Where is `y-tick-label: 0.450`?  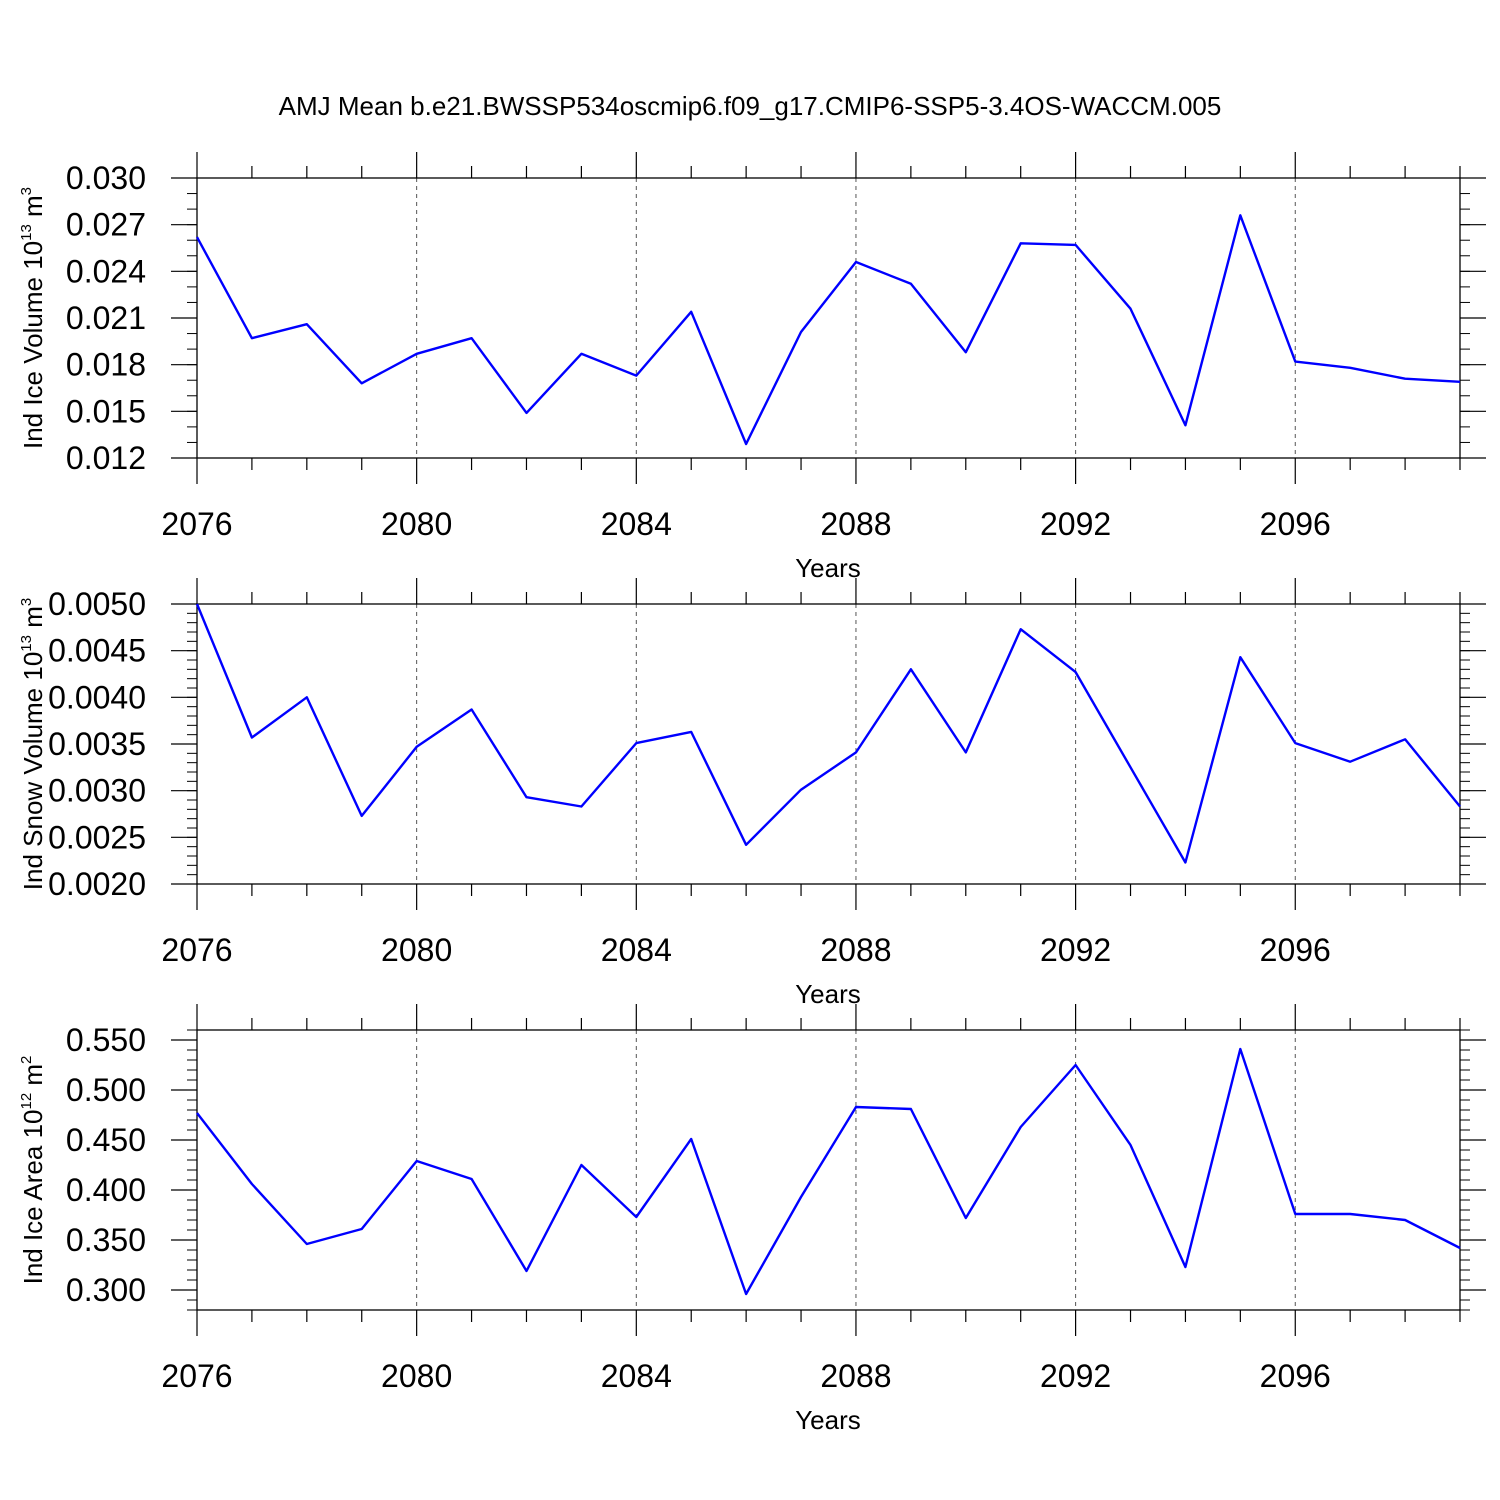 y-tick-label: 0.450 is located at coordinates (106, 1140).